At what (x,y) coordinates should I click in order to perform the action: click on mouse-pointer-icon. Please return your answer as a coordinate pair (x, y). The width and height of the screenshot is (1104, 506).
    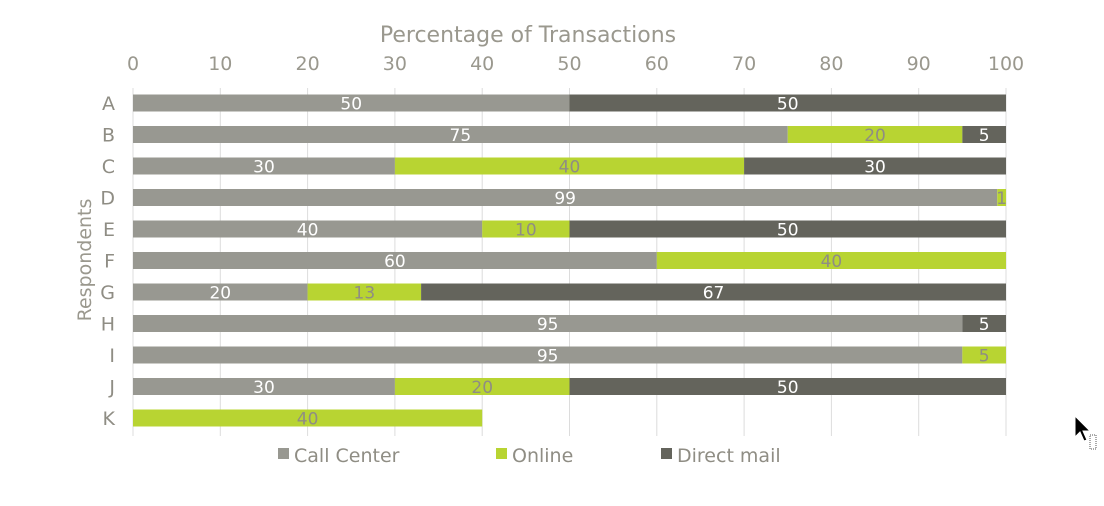
    Looking at the image, I should click on (1085, 432).